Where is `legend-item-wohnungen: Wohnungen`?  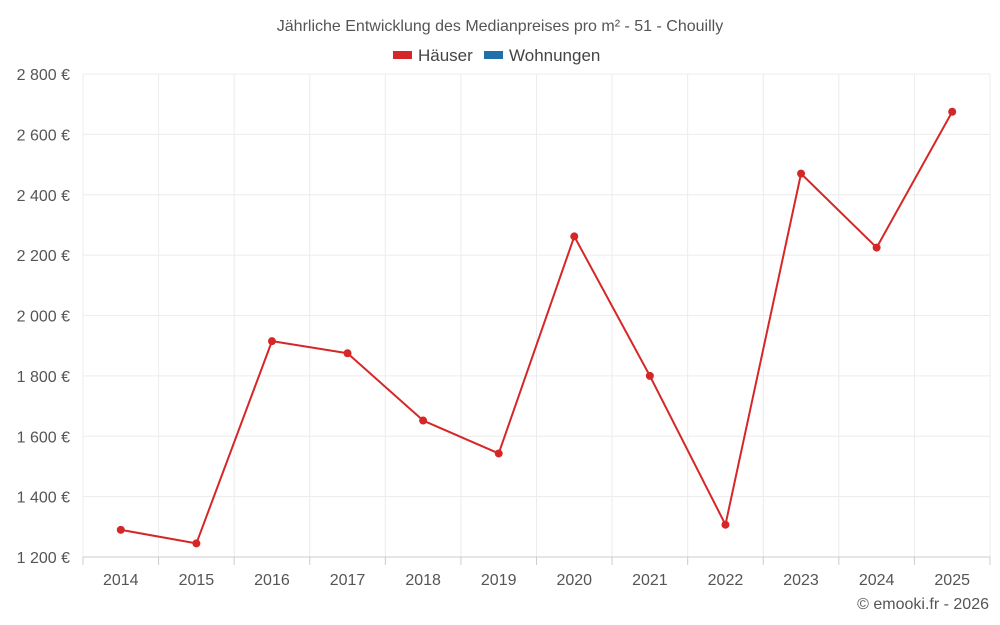
legend-item-wohnungen: Wohnungen is located at coordinates (542, 55).